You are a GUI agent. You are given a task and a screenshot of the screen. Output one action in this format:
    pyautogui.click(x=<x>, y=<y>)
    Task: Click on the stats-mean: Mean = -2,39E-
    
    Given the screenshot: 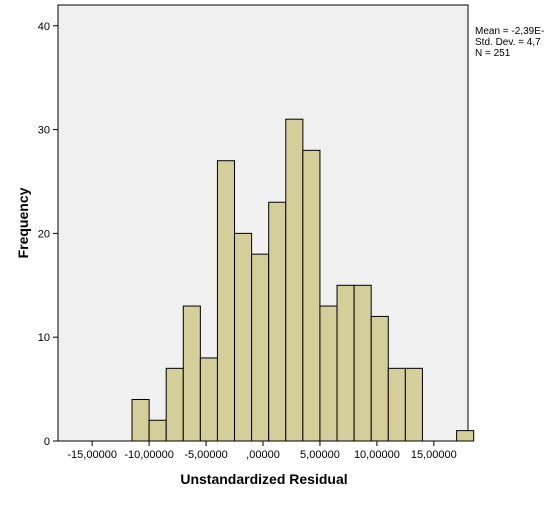 What is the action you would take?
    pyautogui.click(x=510, y=31)
    